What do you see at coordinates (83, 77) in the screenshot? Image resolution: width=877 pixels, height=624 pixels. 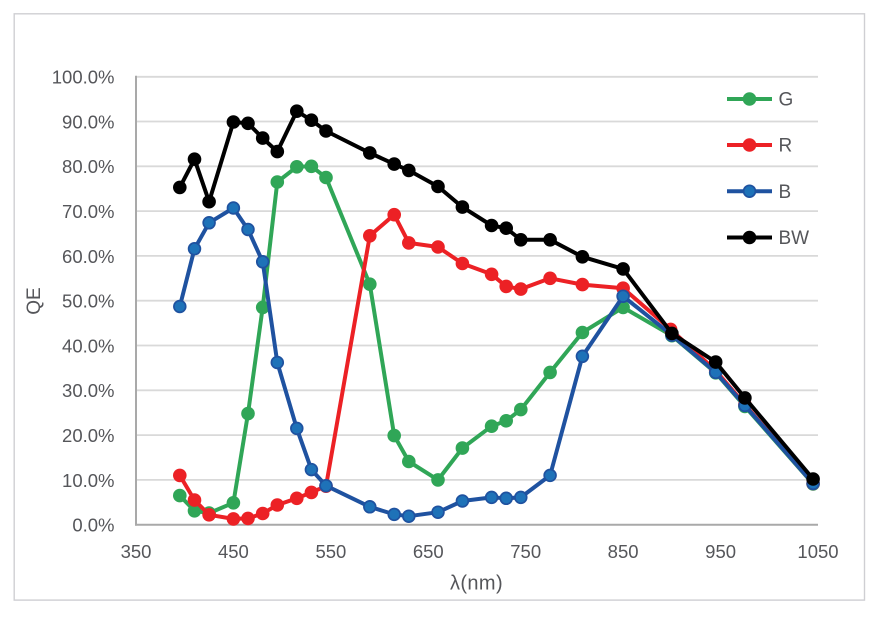 I see `svg-text: 100.0%` at bounding box center [83, 77].